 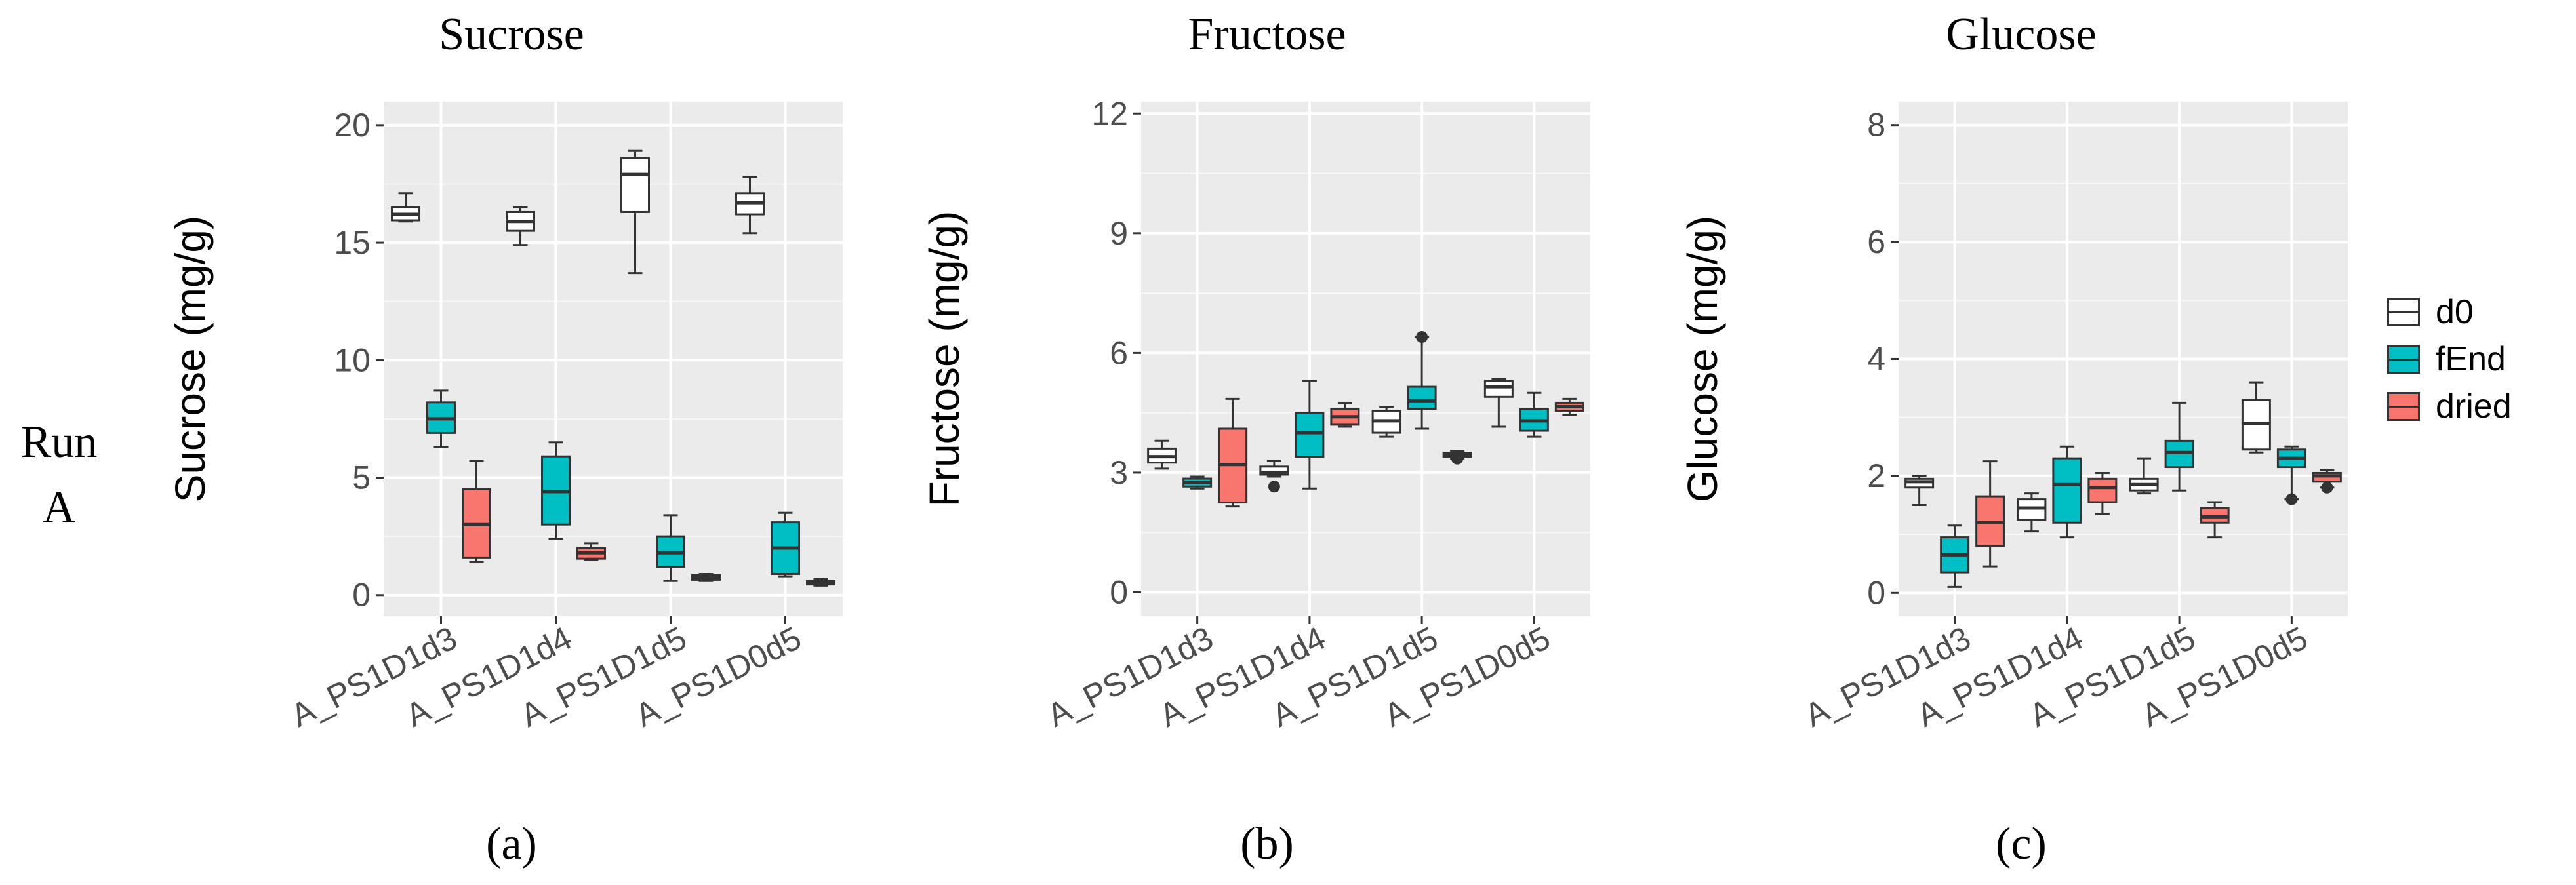 I want to click on legend-key-d0, so click(x=2403, y=312).